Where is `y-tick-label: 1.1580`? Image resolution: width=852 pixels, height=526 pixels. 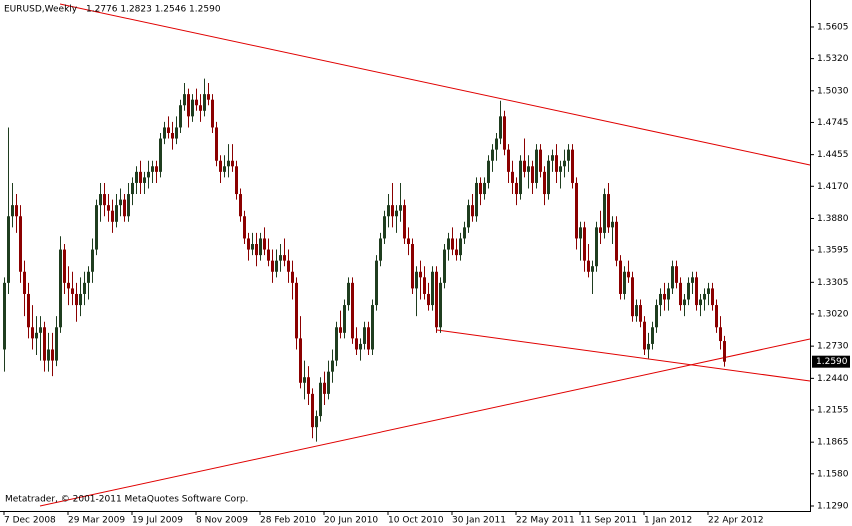 y-tick-label: 1.1580 is located at coordinates (833, 474).